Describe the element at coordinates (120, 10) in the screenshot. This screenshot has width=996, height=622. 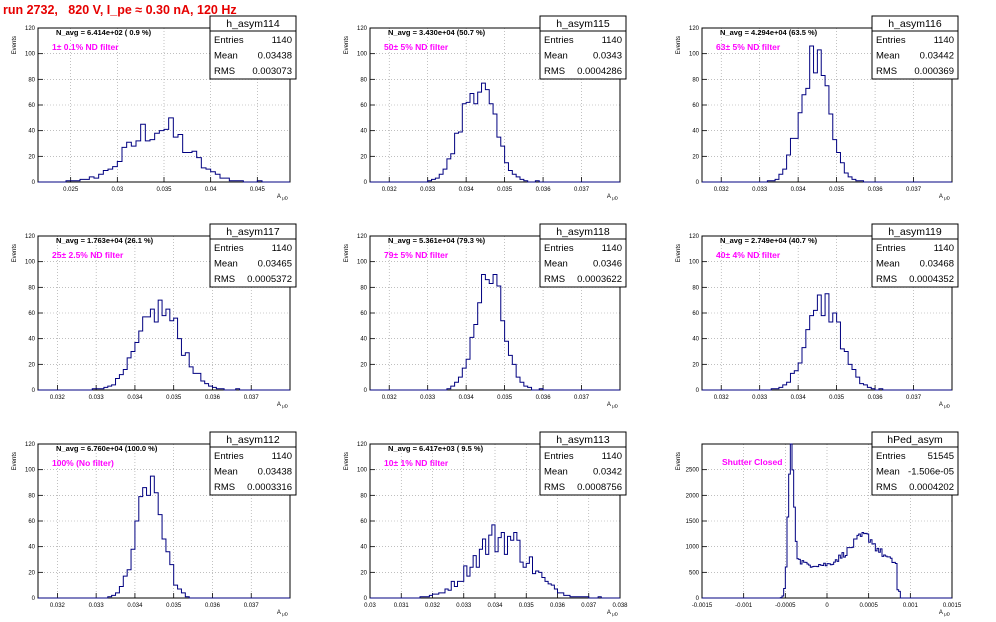
I see `run-title: run 2732, 820 V, I_pe ≈ 0.30 nA, 120 Hz` at that location.